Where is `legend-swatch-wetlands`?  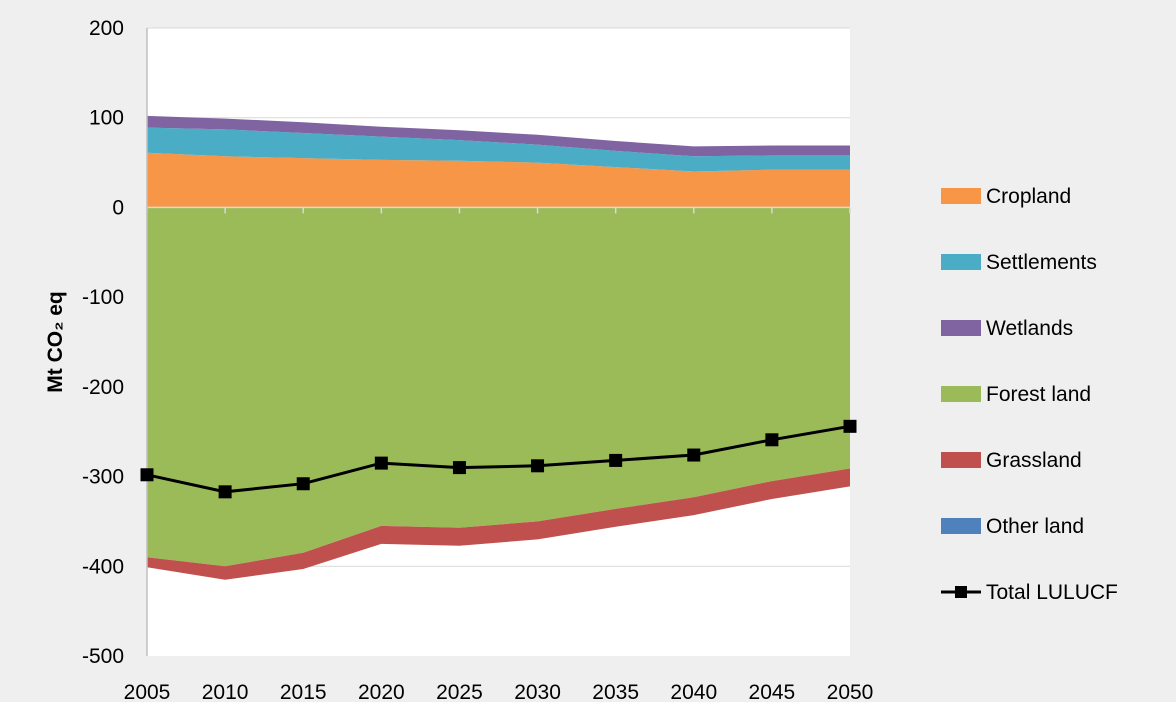
legend-swatch-wetlands is located at coordinates (961, 328).